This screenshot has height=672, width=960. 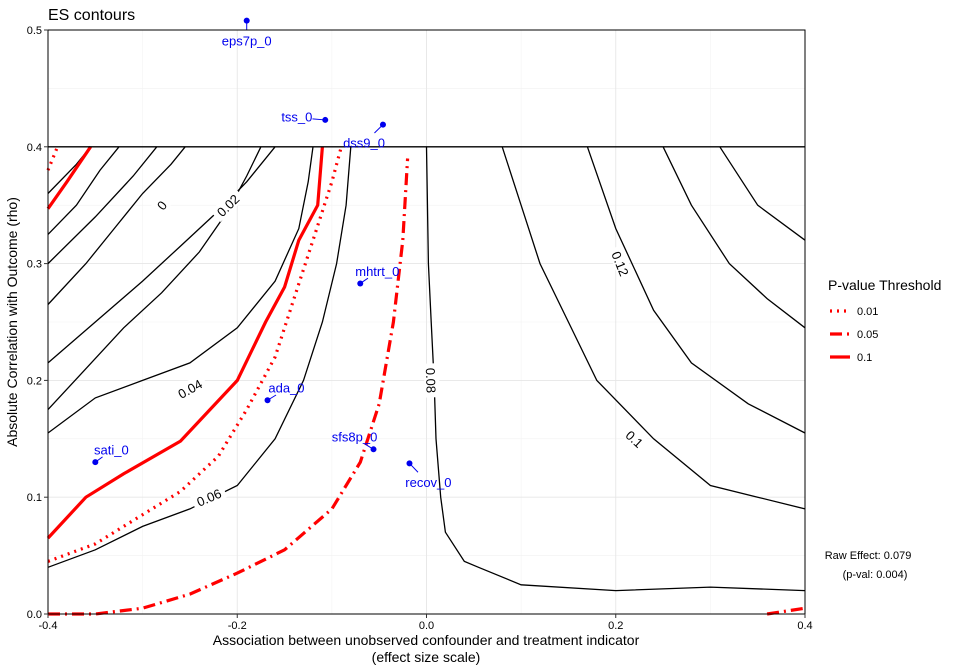 I want to click on point-label: sati_0, so click(x=111, y=449).